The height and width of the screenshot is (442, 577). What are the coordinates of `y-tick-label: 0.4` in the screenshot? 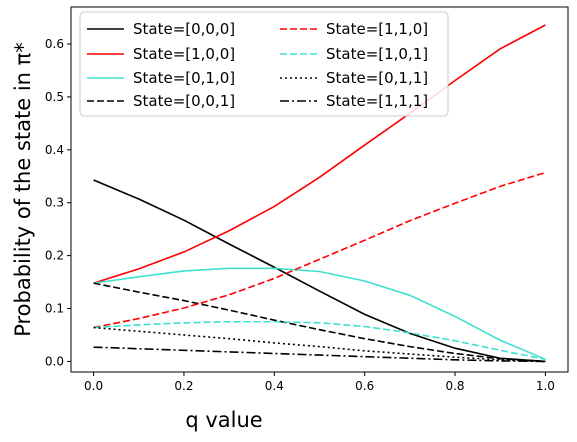 It's located at (54, 150).